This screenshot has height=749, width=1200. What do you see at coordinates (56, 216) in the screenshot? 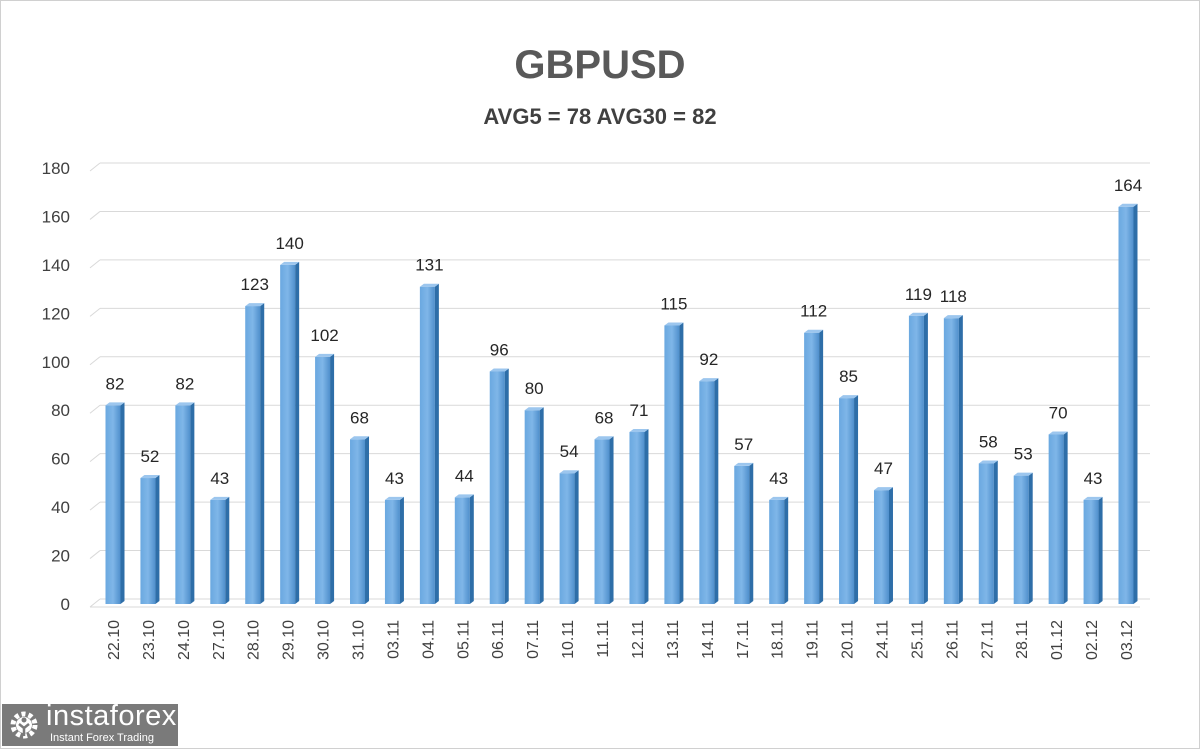
I see `y-tick-label: 160` at bounding box center [56, 216].